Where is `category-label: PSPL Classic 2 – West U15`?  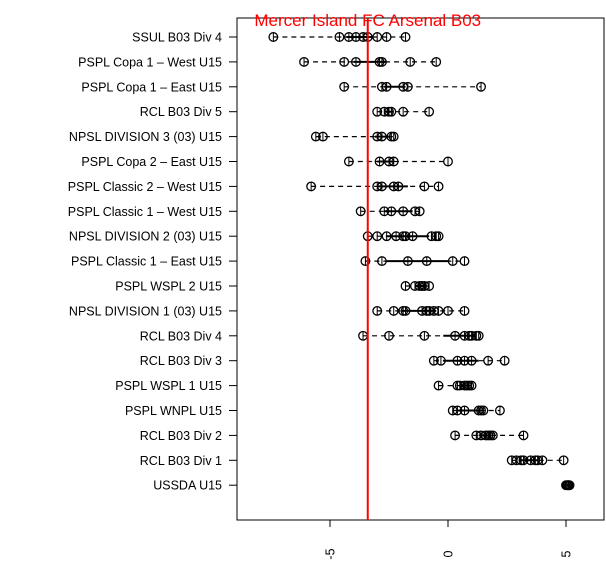
category-label: PSPL Classic 2 – West U15 is located at coordinates (145, 187).